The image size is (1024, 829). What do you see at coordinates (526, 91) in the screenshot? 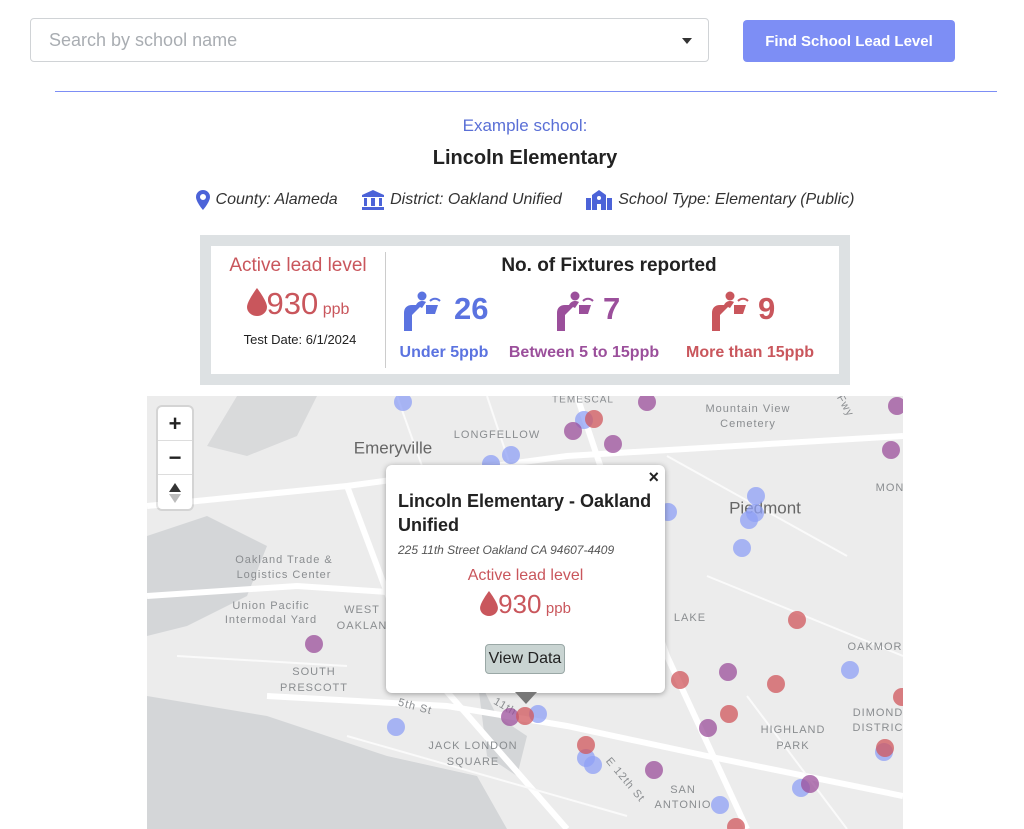
I see `divider-rule` at bounding box center [526, 91].